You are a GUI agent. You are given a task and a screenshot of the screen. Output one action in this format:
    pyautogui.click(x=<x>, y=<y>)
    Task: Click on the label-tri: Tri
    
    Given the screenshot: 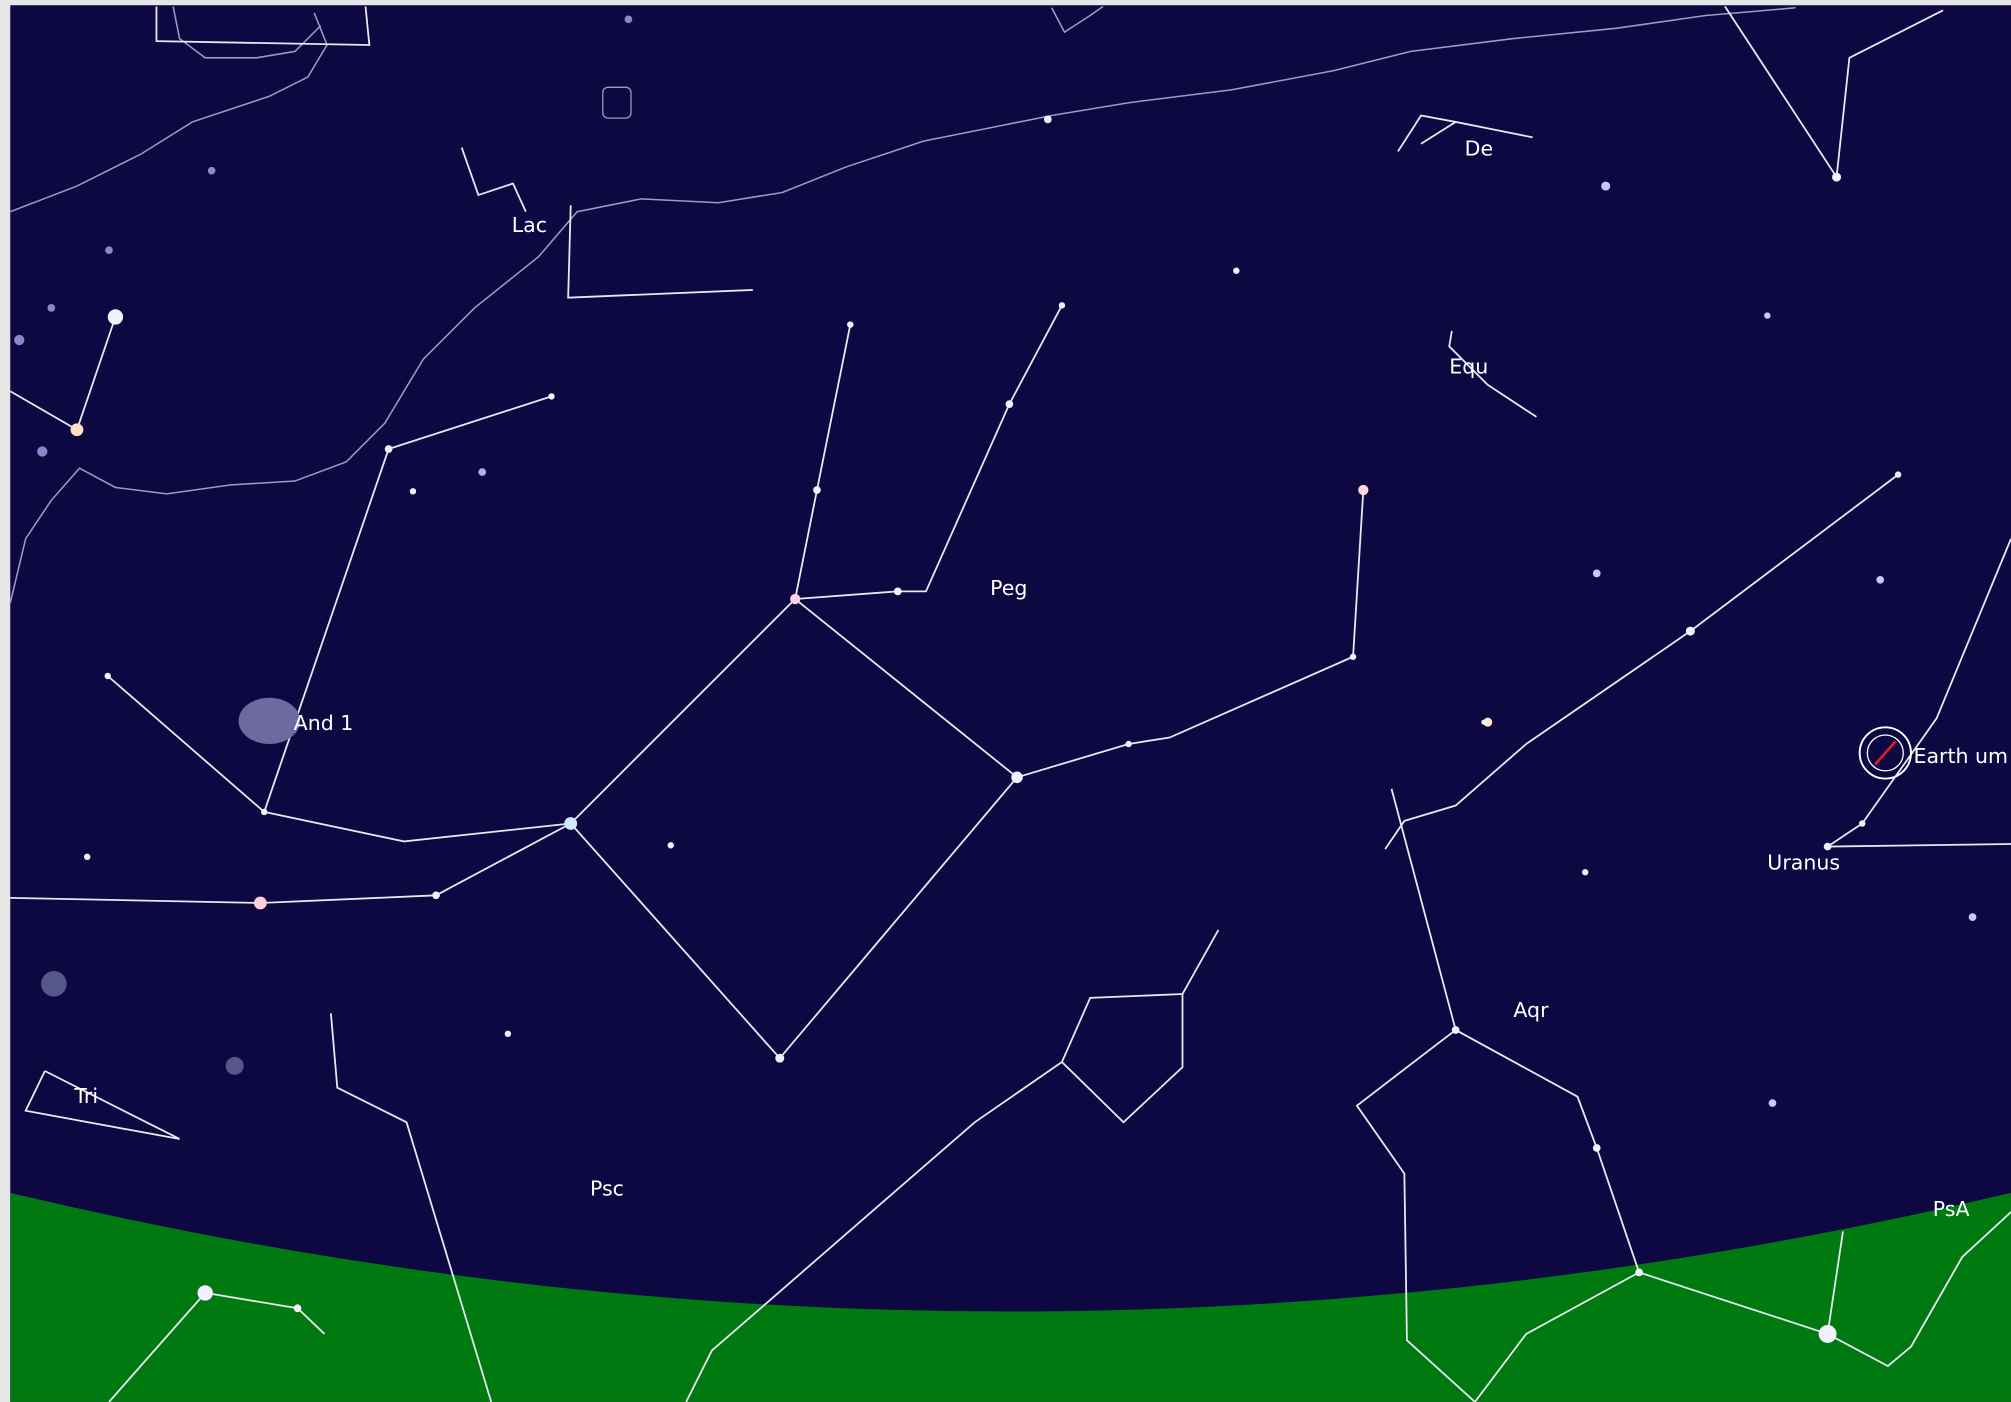 What is the action you would take?
    pyautogui.click(x=85, y=1096)
    